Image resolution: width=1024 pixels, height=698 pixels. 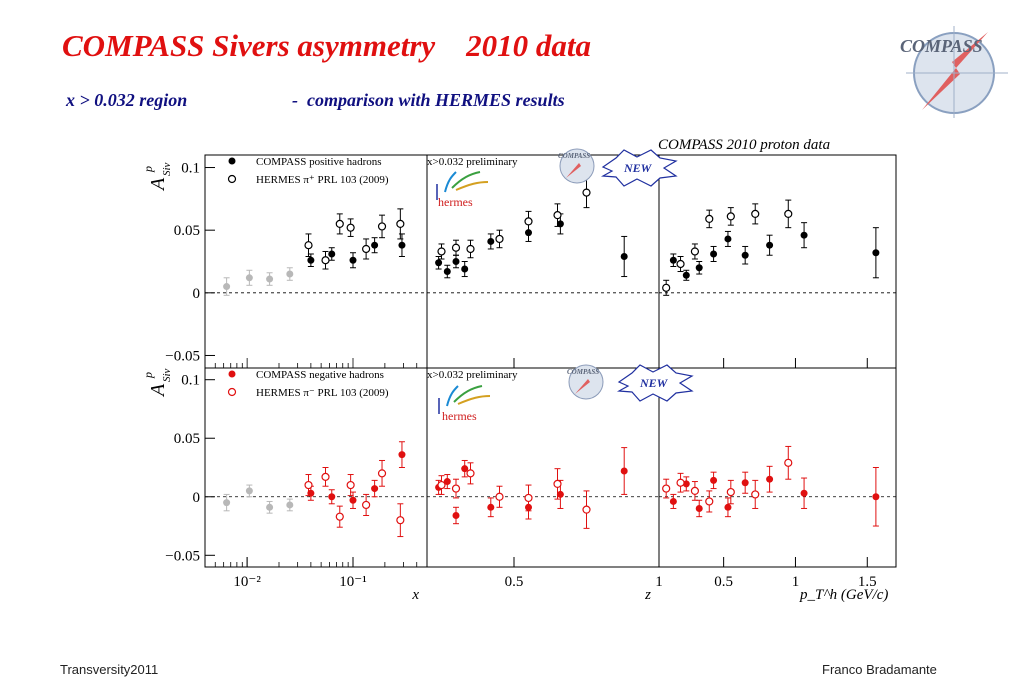 I want to click on hermes-logo-top: hermes, so click(x=462, y=190).